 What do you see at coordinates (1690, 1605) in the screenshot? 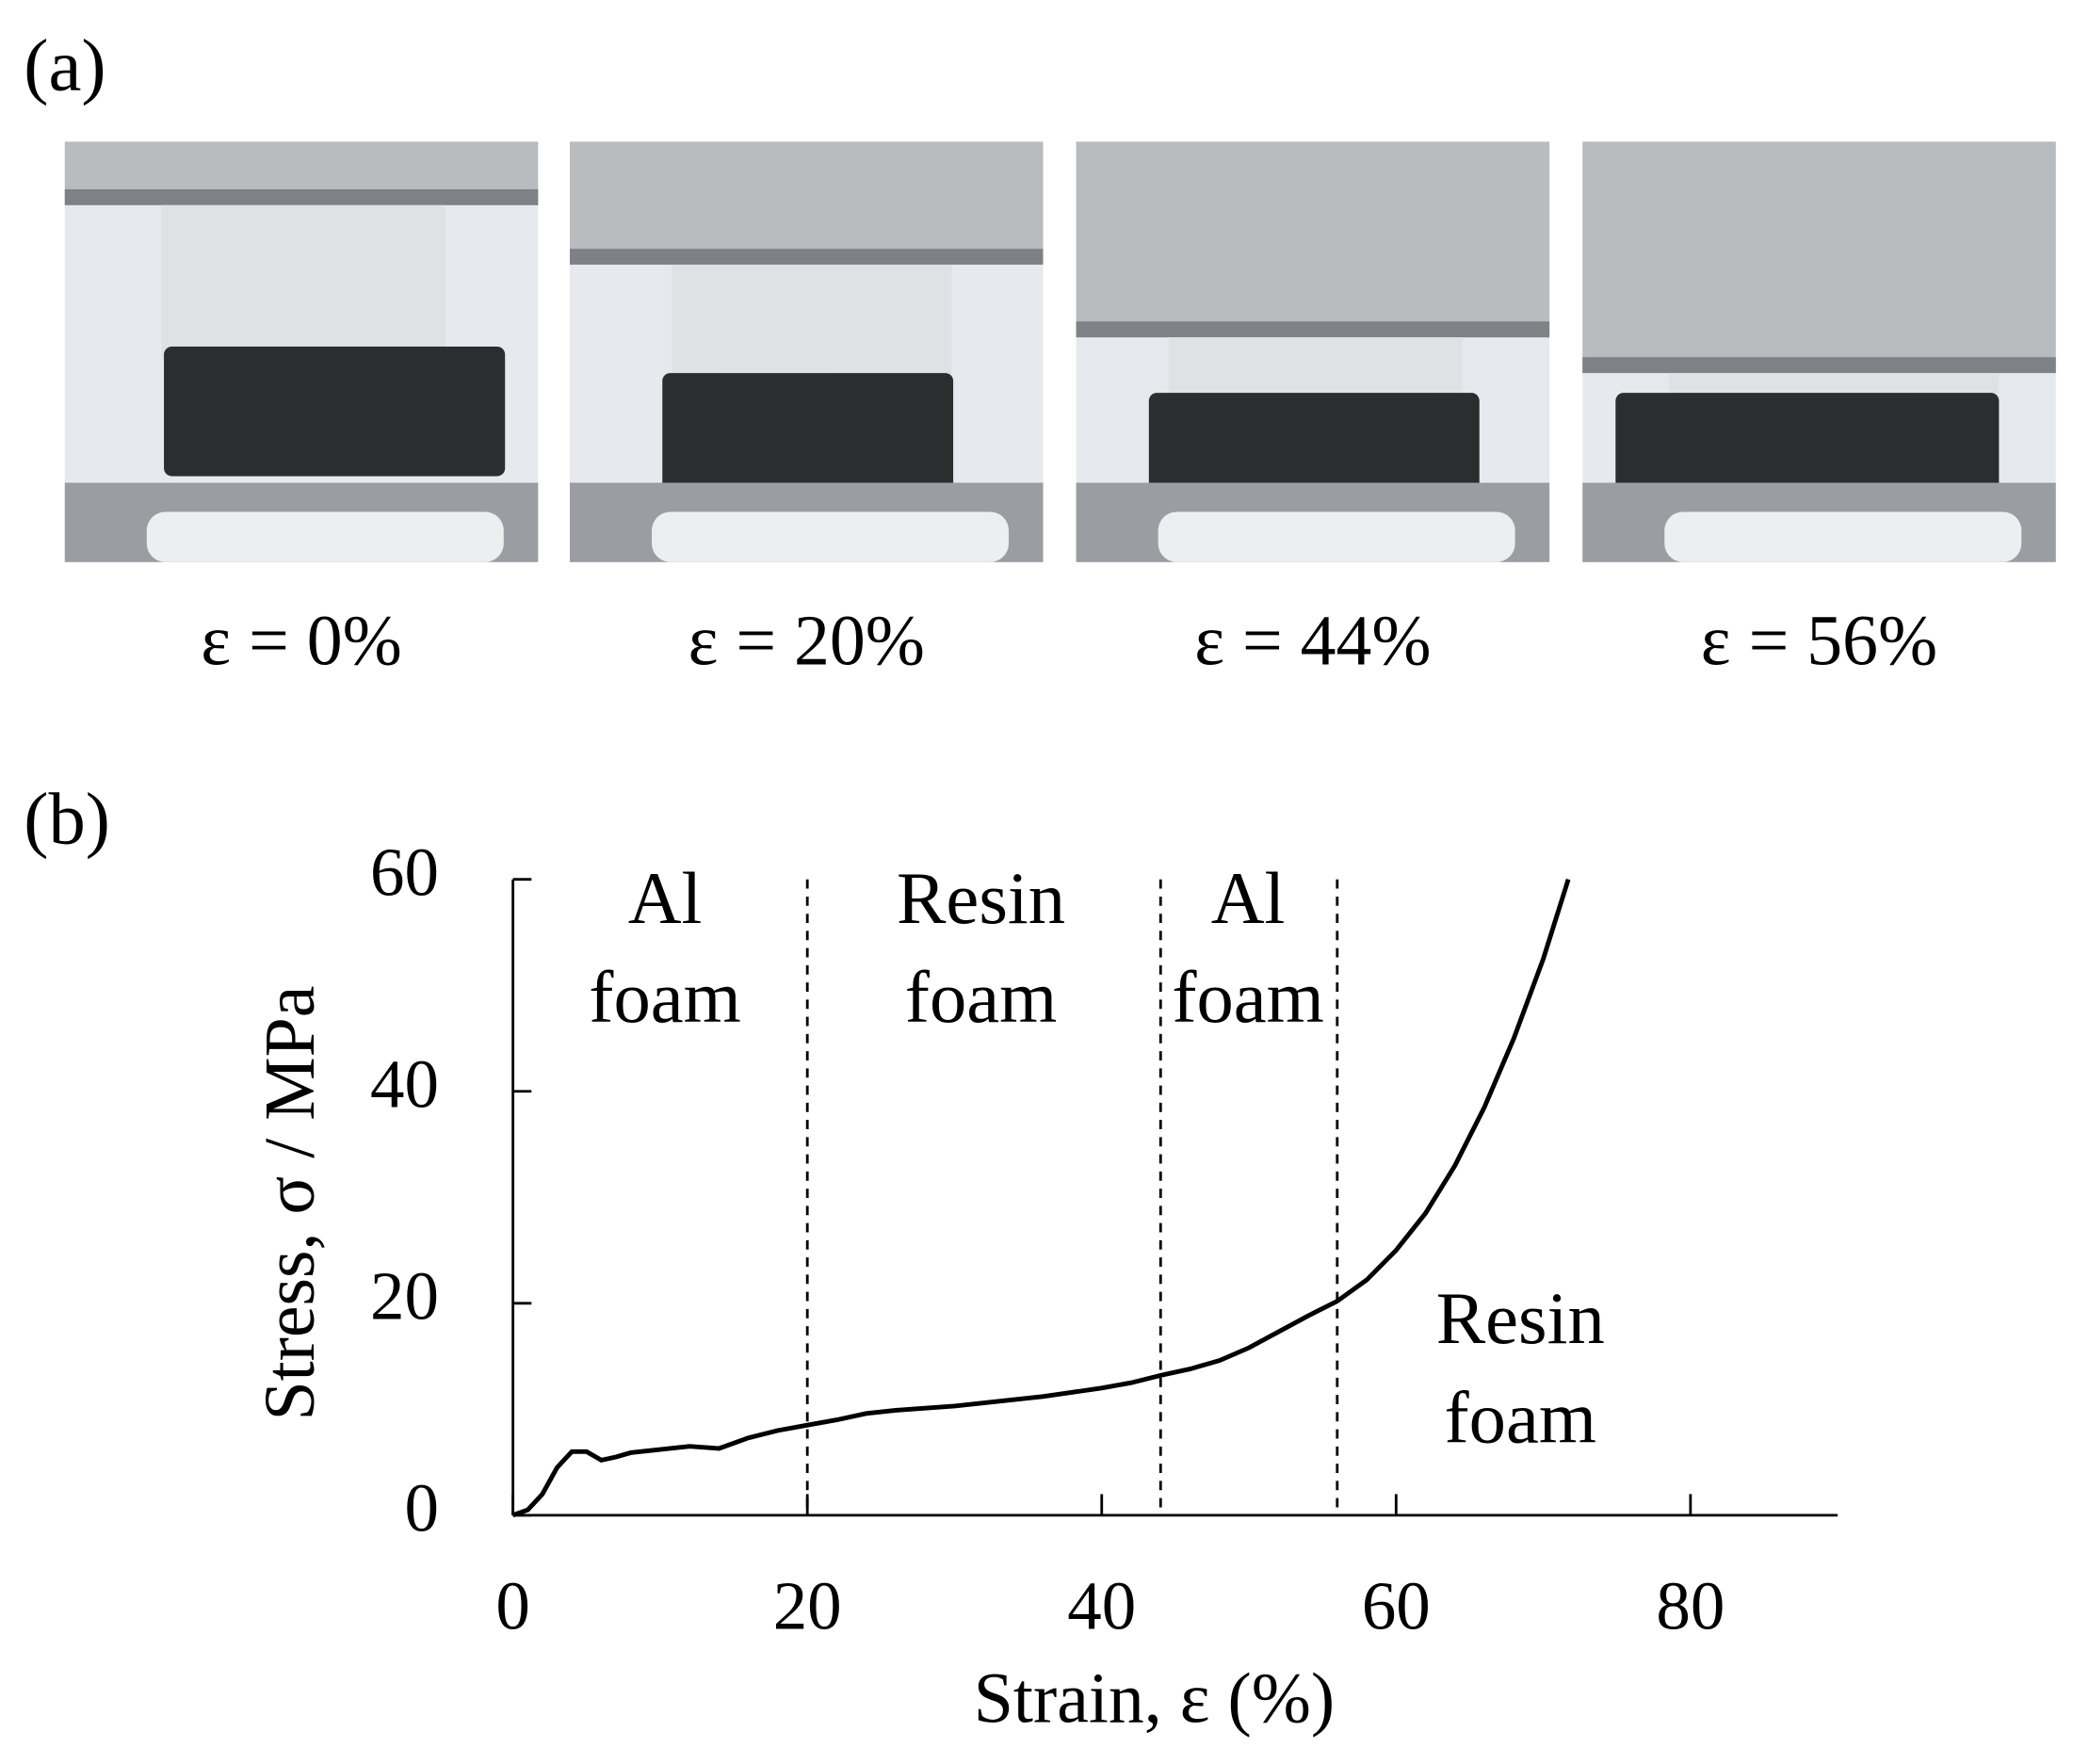
I see `x-tick-label: 80` at bounding box center [1690, 1605].